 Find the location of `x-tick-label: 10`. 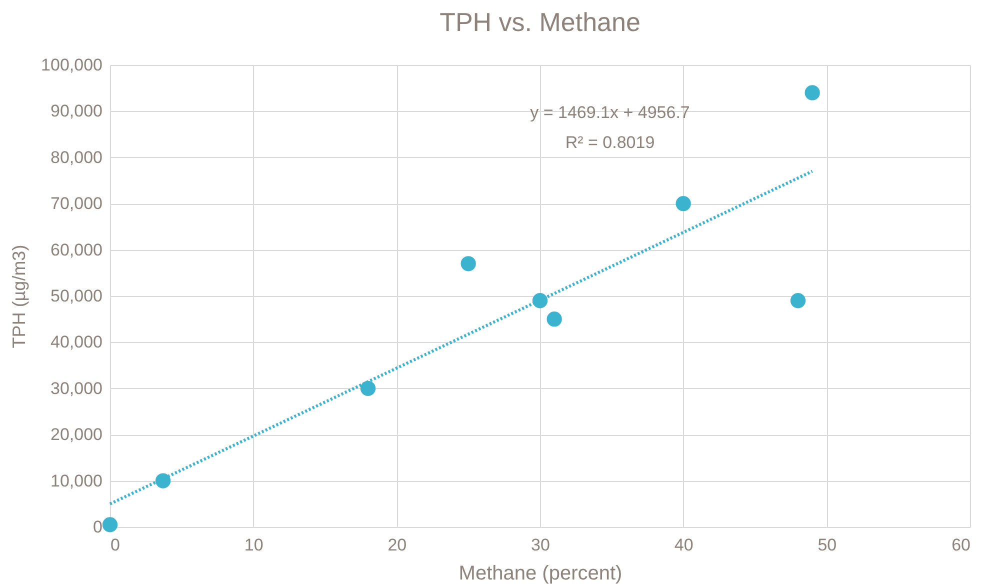

x-tick-label: 10 is located at coordinates (254, 545).